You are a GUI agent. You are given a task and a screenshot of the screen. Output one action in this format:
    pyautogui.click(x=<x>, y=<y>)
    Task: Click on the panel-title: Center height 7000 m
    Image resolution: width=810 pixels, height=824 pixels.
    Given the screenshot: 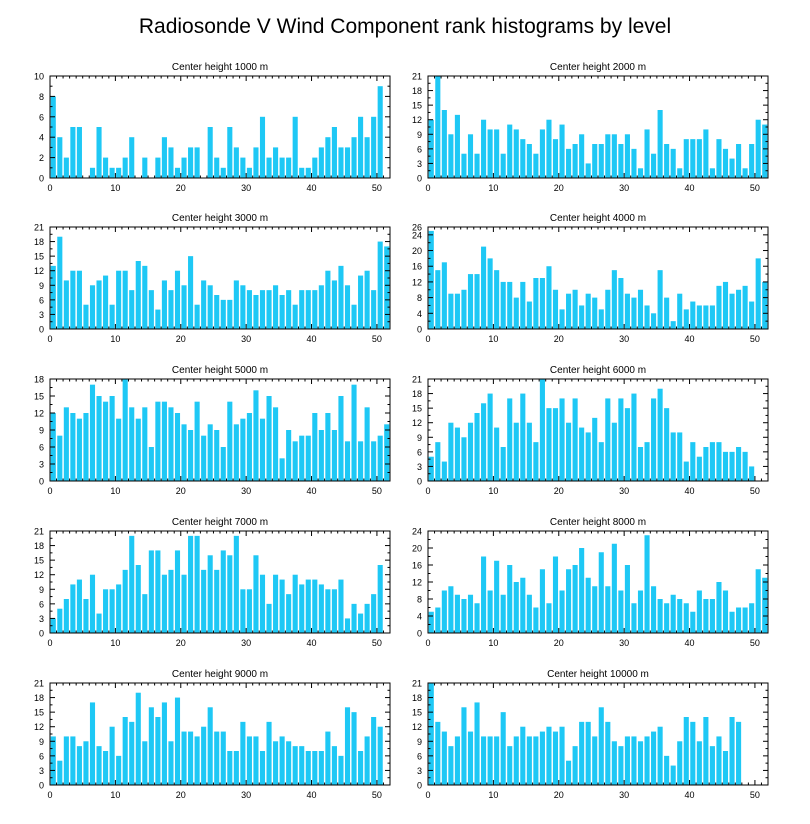 What is the action you would take?
    pyautogui.click(x=220, y=522)
    